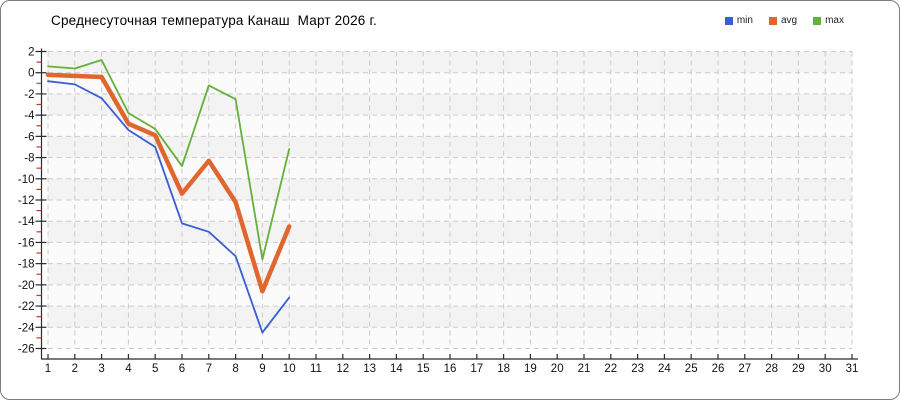  Describe the element at coordinates (101, 369) in the screenshot. I see `x-tick-label: 3` at that location.